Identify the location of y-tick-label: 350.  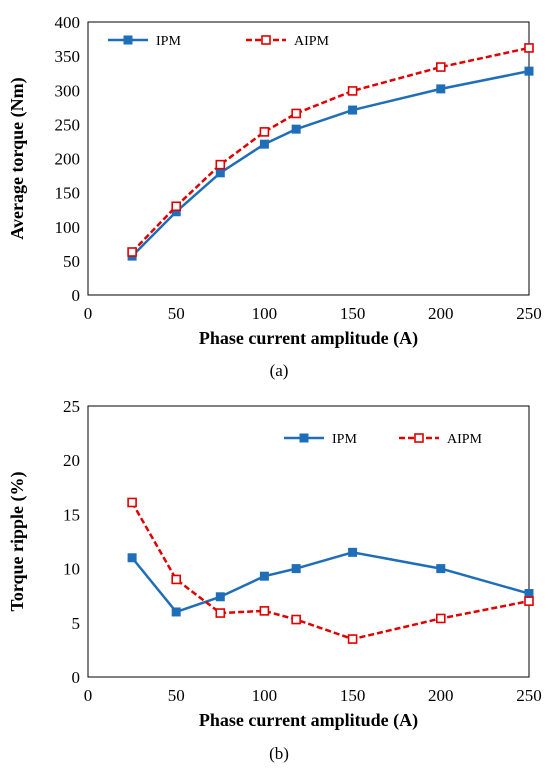
(68, 56).